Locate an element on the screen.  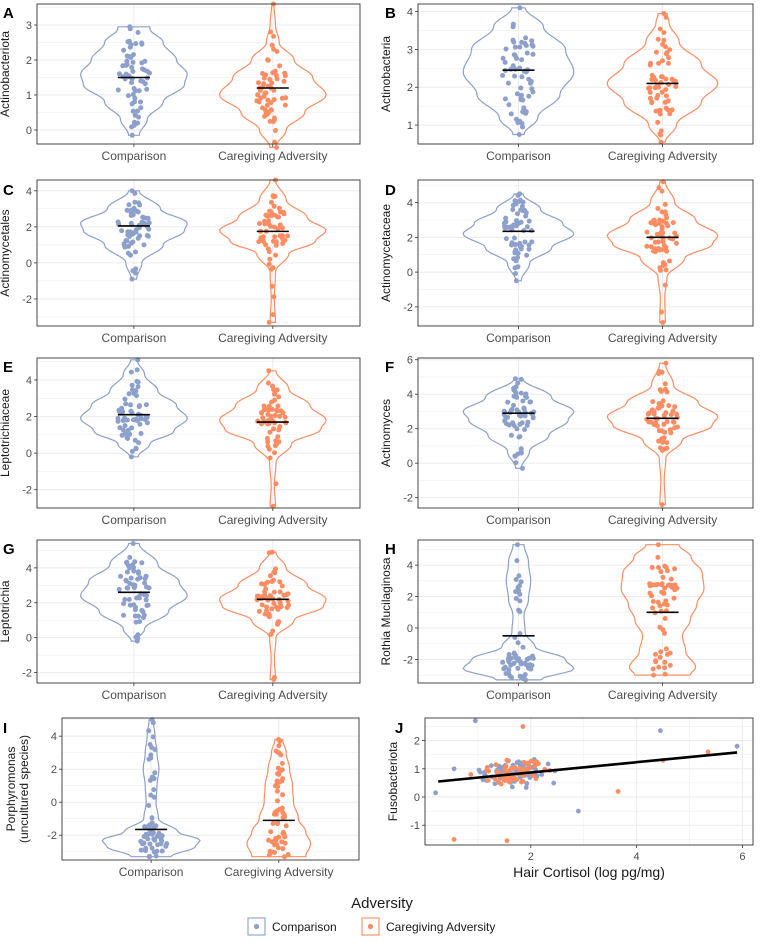
y-axis-title: Actinobacteria is located at coordinates (386, 74).